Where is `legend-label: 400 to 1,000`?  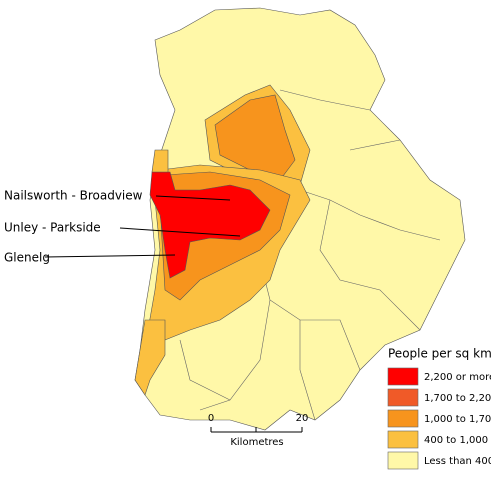
legend-label: 400 to 1,000 is located at coordinates (456, 440).